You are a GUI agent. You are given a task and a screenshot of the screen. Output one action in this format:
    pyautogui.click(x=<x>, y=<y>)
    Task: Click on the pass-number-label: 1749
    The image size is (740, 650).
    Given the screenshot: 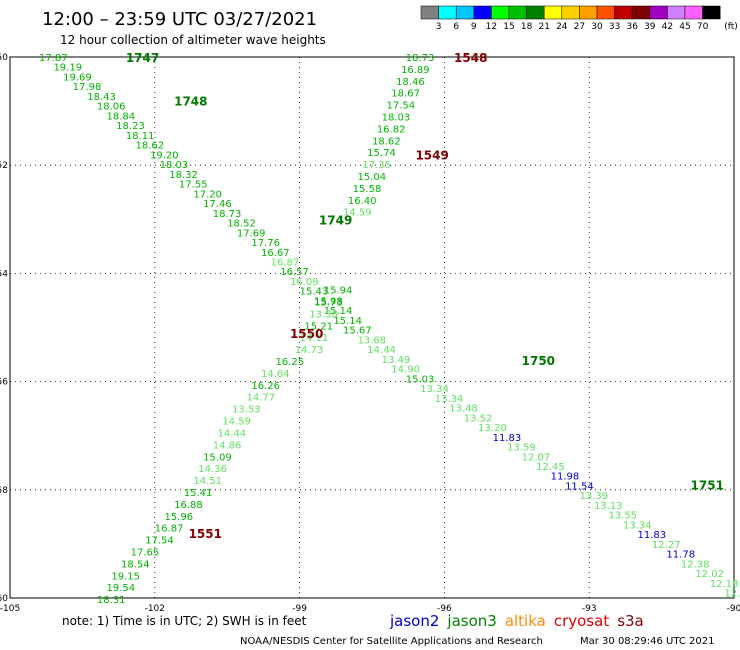 What is the action you would take?
    pyautogui.click(x=335, y=220)
    